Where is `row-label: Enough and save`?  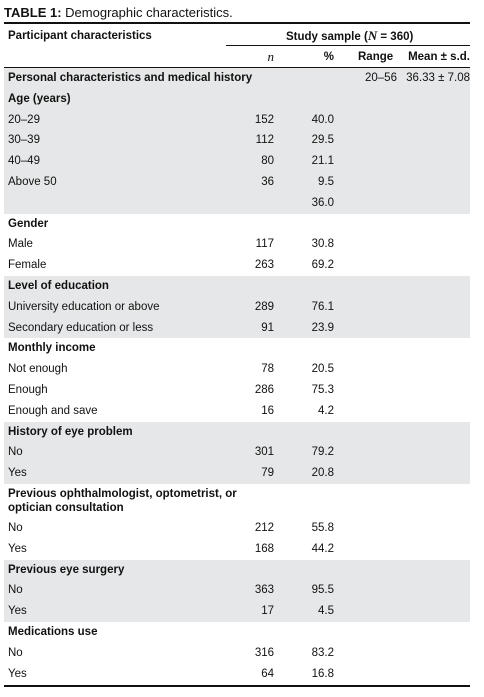 row-label: Enough and save is located at coordinates (53, 410).